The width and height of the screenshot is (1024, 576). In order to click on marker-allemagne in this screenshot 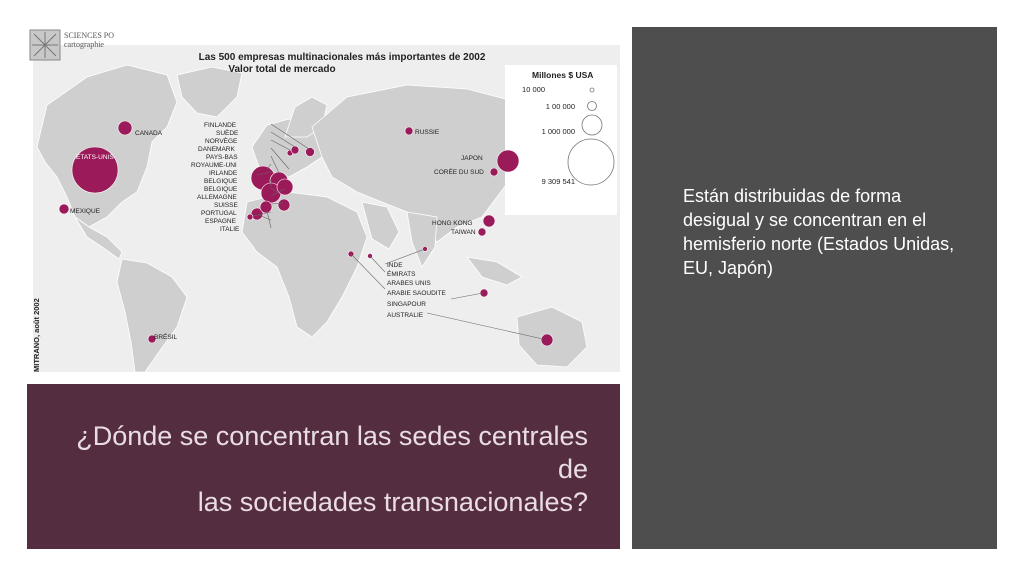, I will do `click(285, 187)`.